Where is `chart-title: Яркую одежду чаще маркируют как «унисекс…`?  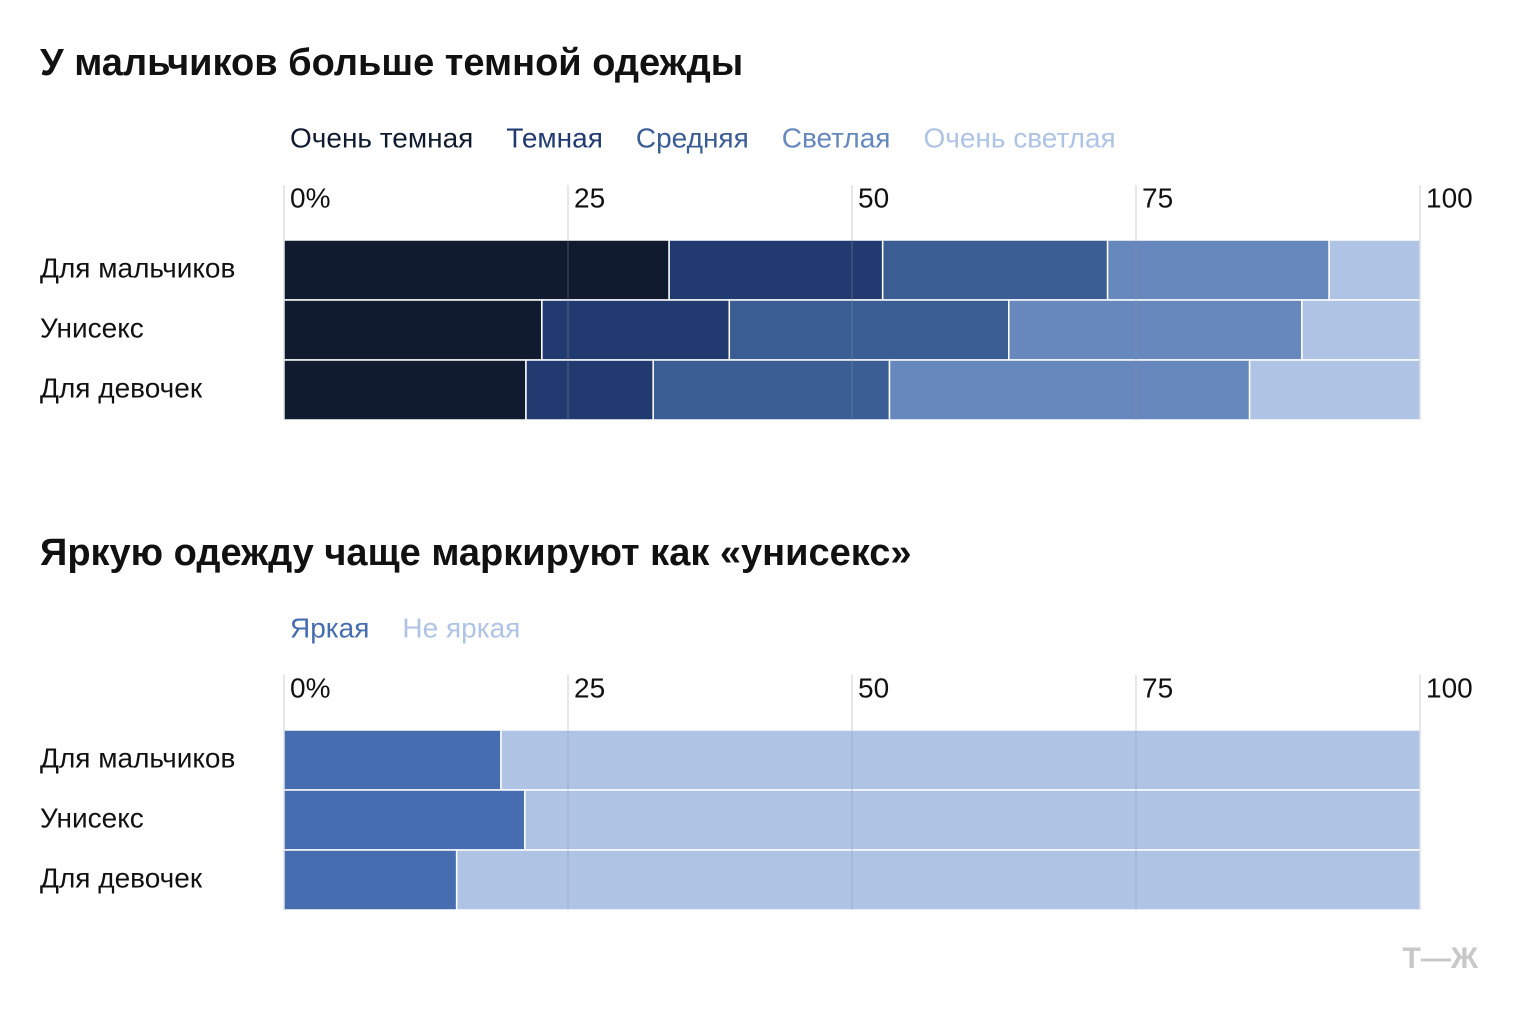 chart-title: Яркую одежду чаще маркируют как «унисекс… is located at coordinates (476, 553).